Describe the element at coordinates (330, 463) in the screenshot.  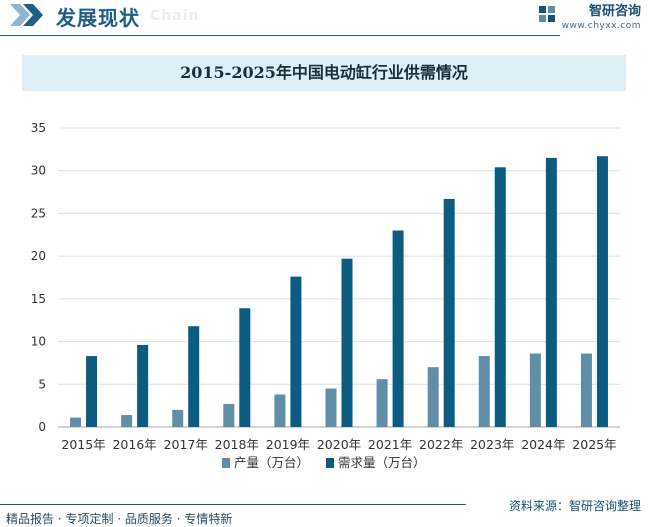
I see `legend-demand-swatch` at that location.